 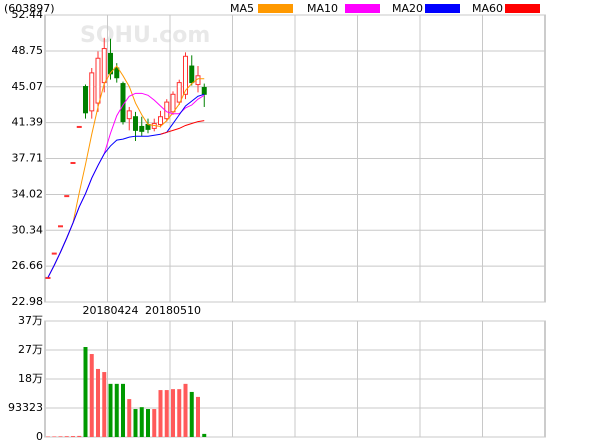 What do you see at coordinates (111, 310) in the screenshot?
I see `x-tick-label: 20180424` at bounding box center [111, 310].